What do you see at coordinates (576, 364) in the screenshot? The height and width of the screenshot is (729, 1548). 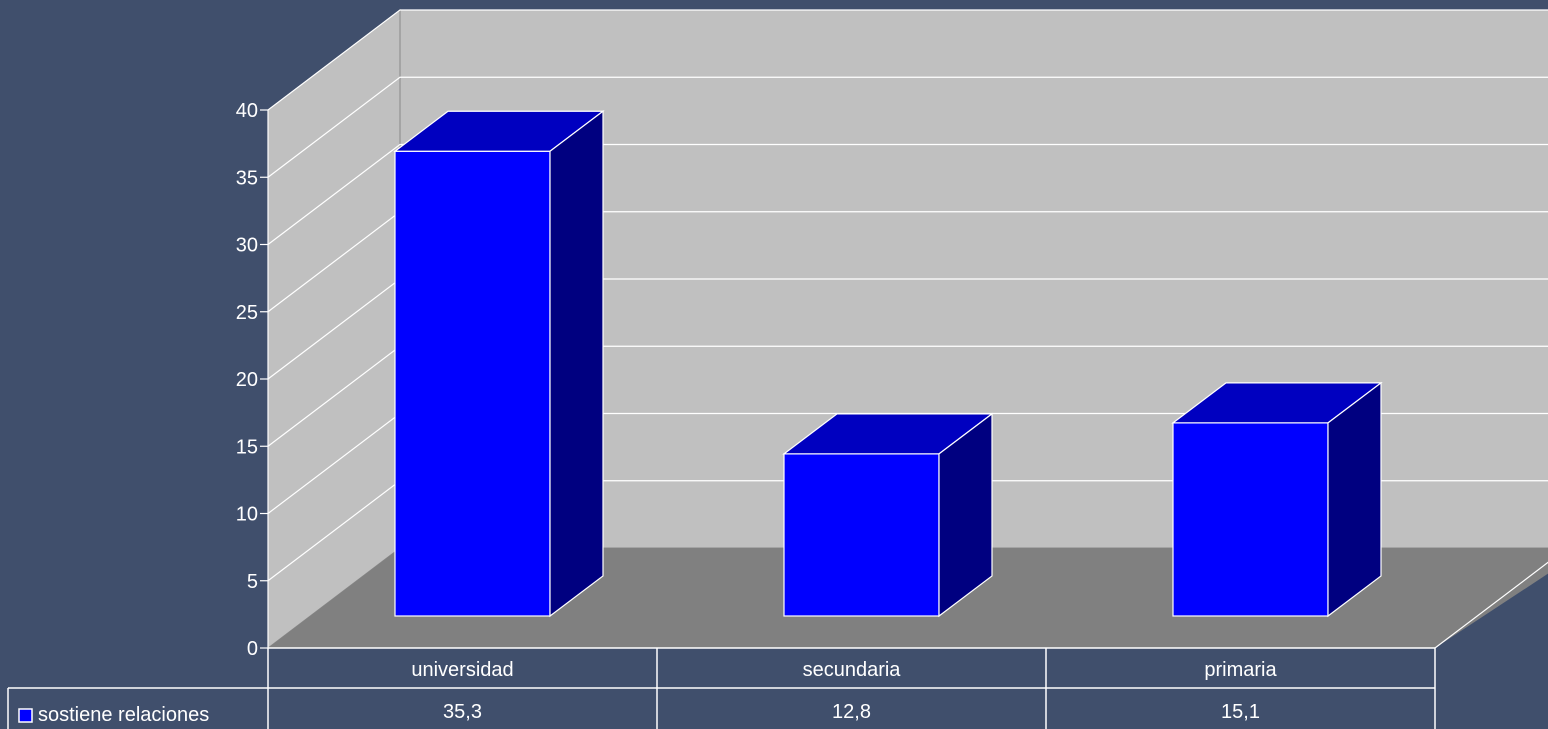 I see `bar-side-universidad` at bounding box center [576, 364].